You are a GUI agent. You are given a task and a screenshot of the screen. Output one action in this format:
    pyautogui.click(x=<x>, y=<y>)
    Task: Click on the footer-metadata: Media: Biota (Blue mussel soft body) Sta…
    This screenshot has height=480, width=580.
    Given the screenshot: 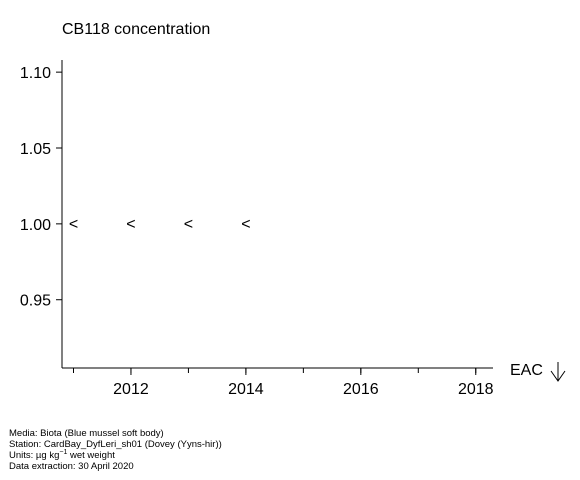 What is the action you would take?
    pyautogui.click(x=115, y=450)
    